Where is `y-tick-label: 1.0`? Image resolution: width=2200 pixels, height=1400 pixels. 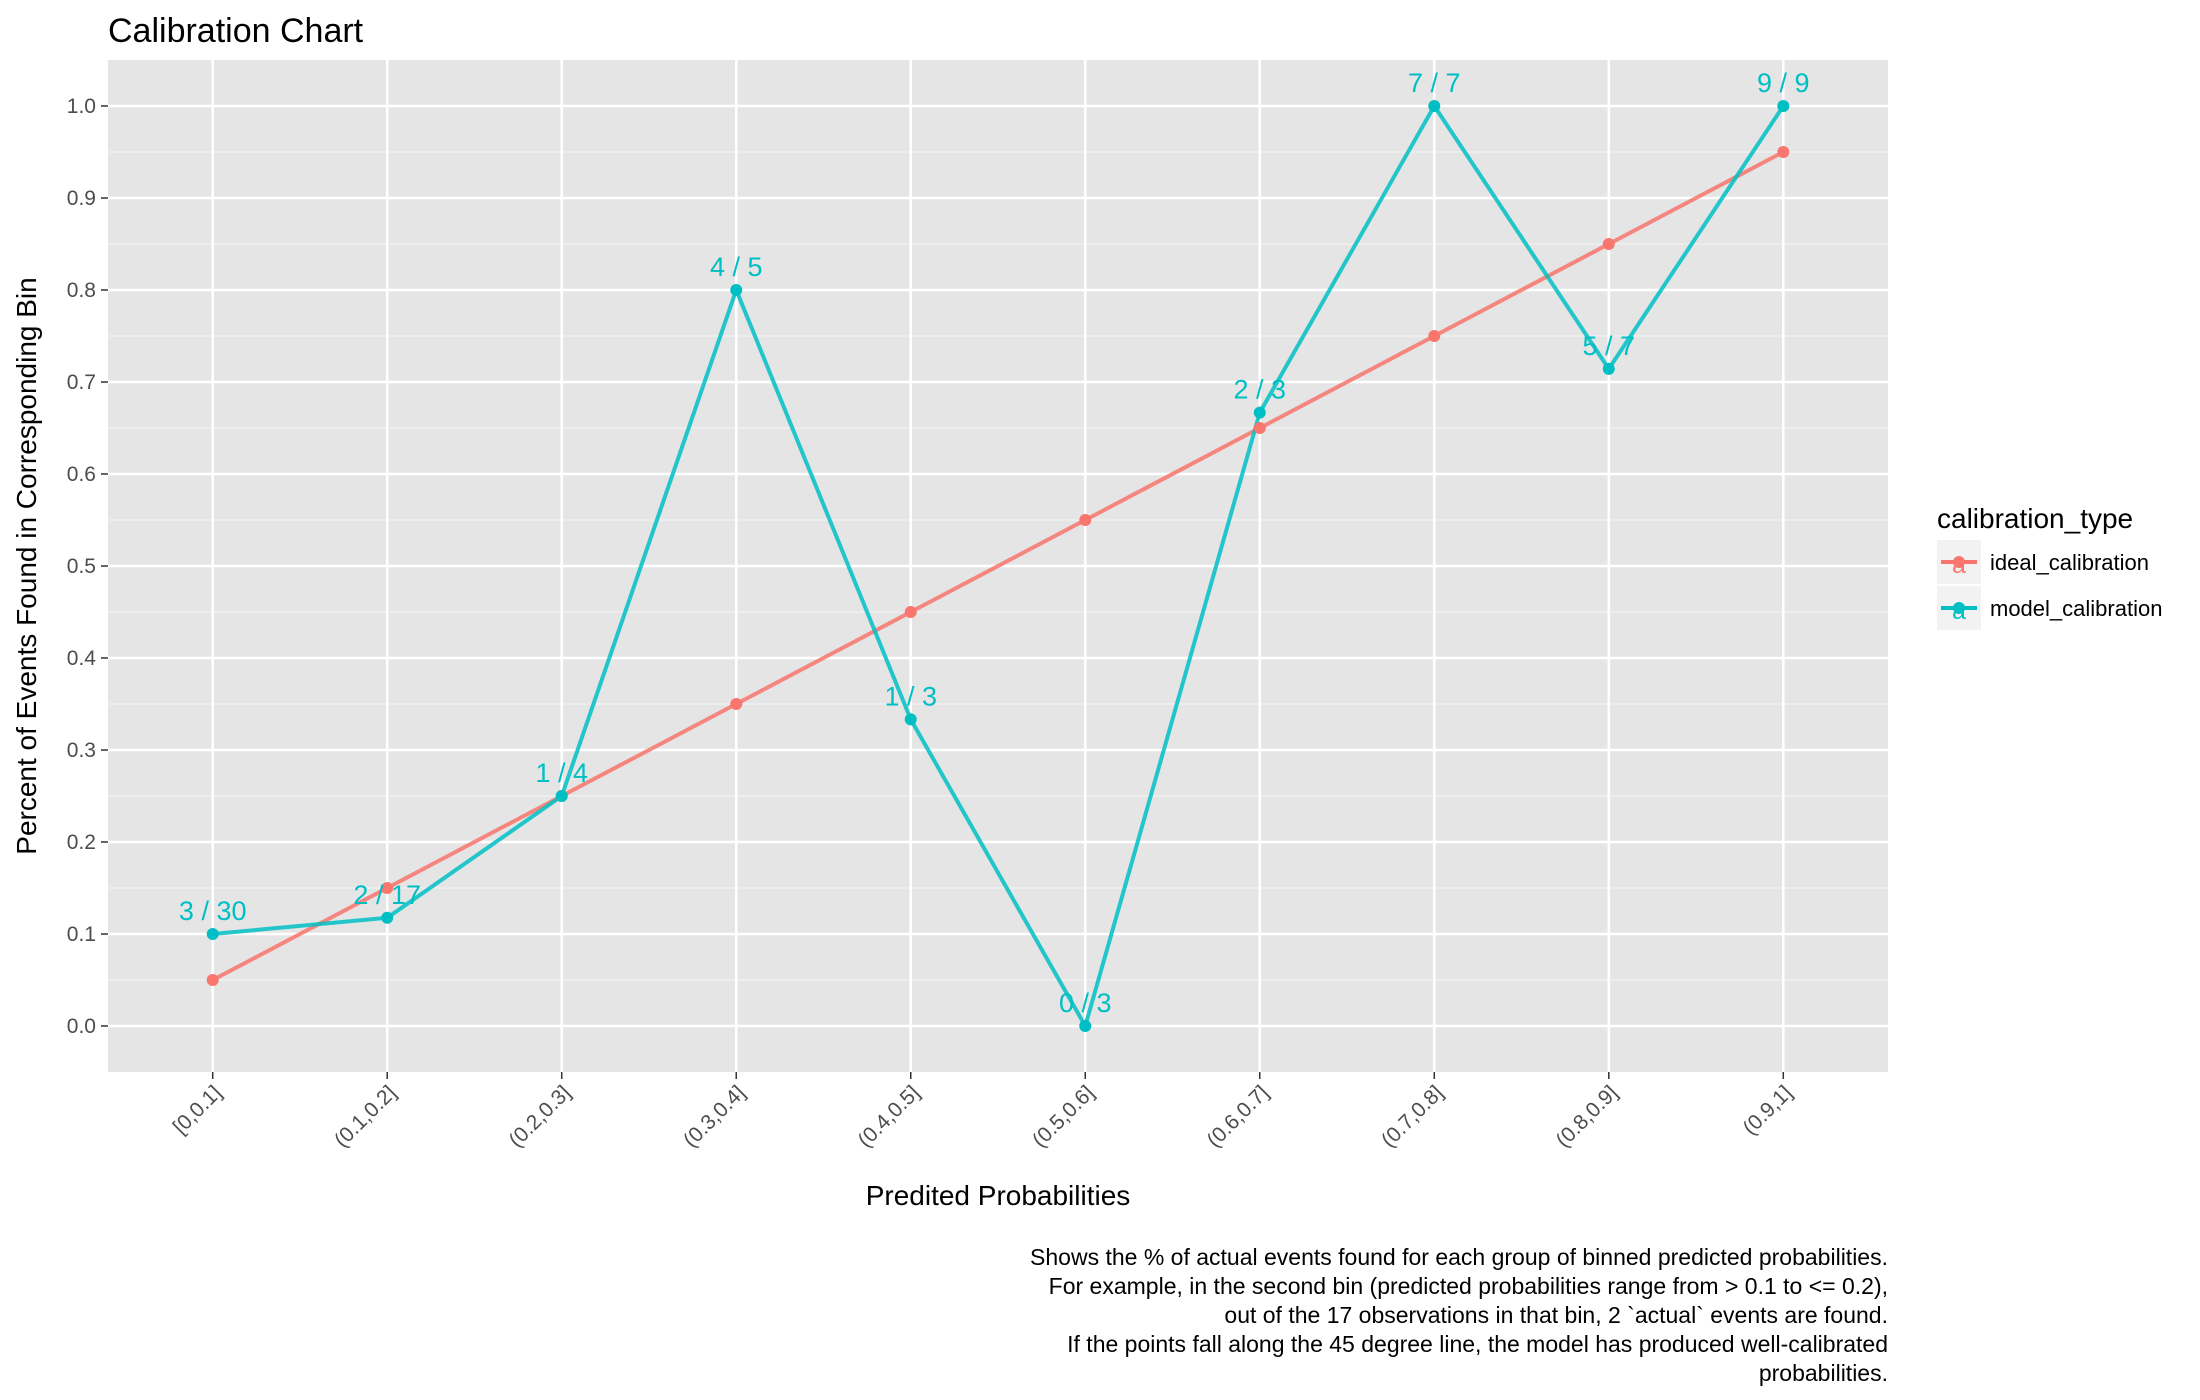 y-tick-label: 1.0 is located at coordinates (81, 106).